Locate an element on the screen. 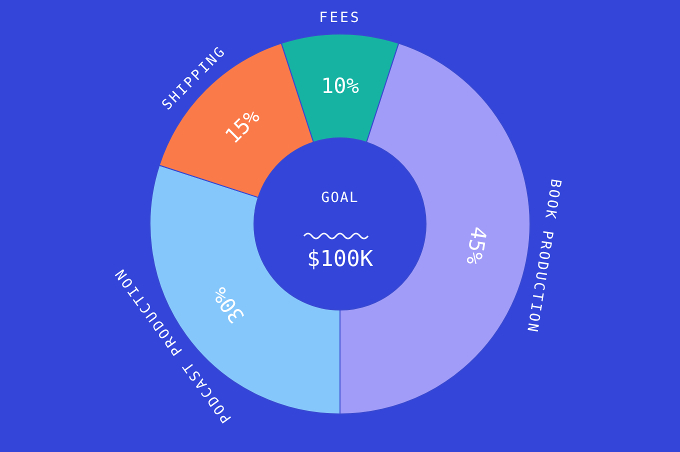 The width and height of the screenshot is (680, 452). slice-label: FEES is located at coordinates (340, 18).